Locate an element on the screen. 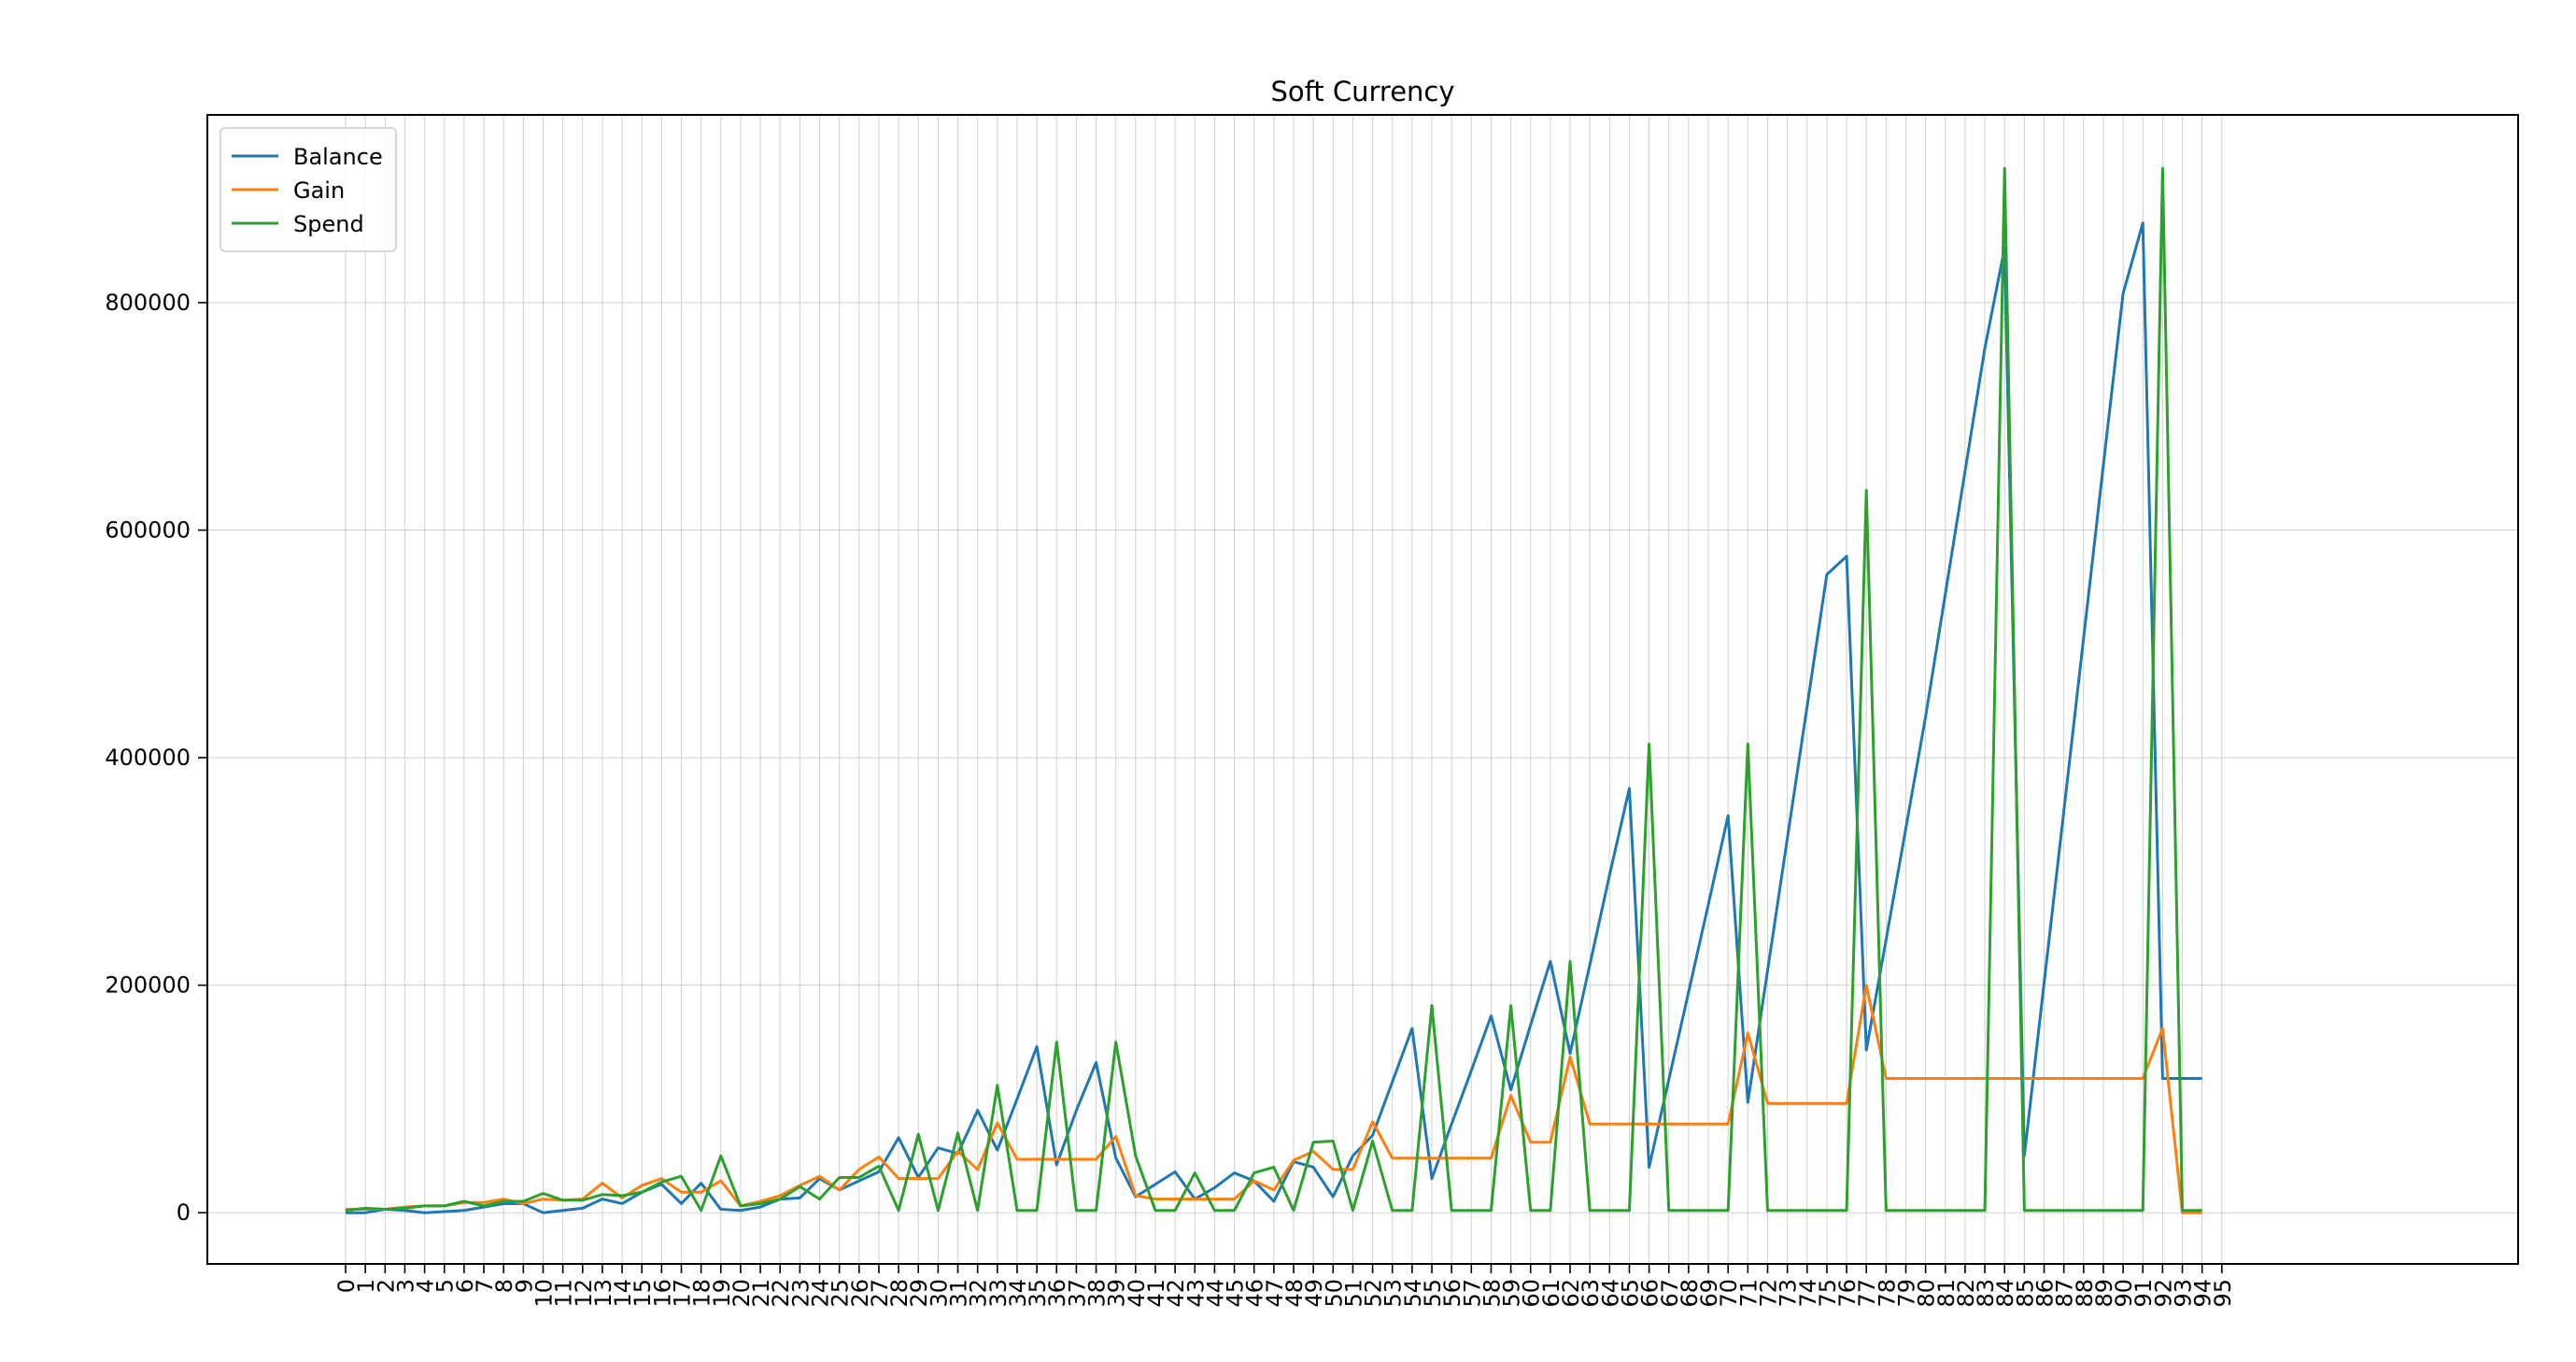 The image size is (2576, 1362). legend-label-balance: Balance is located at coordinates (338, 157).